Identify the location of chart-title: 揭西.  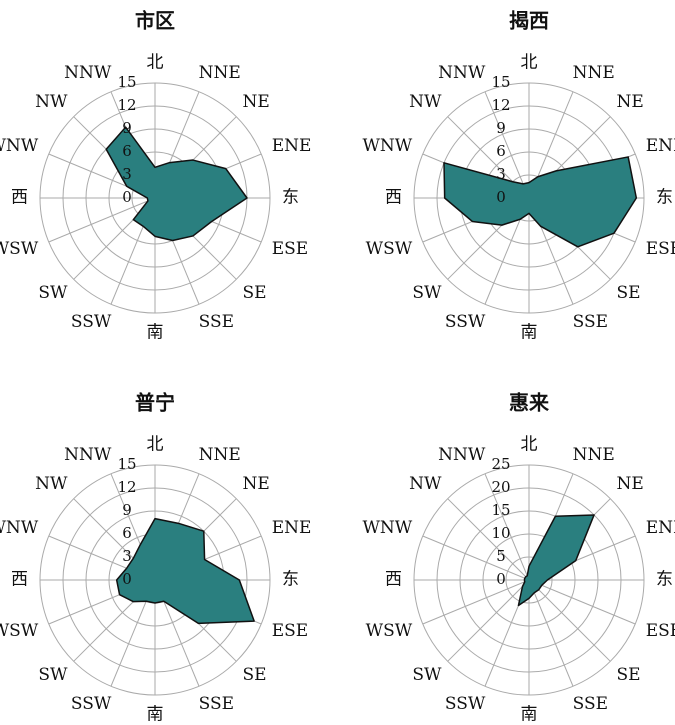
(529, 21).